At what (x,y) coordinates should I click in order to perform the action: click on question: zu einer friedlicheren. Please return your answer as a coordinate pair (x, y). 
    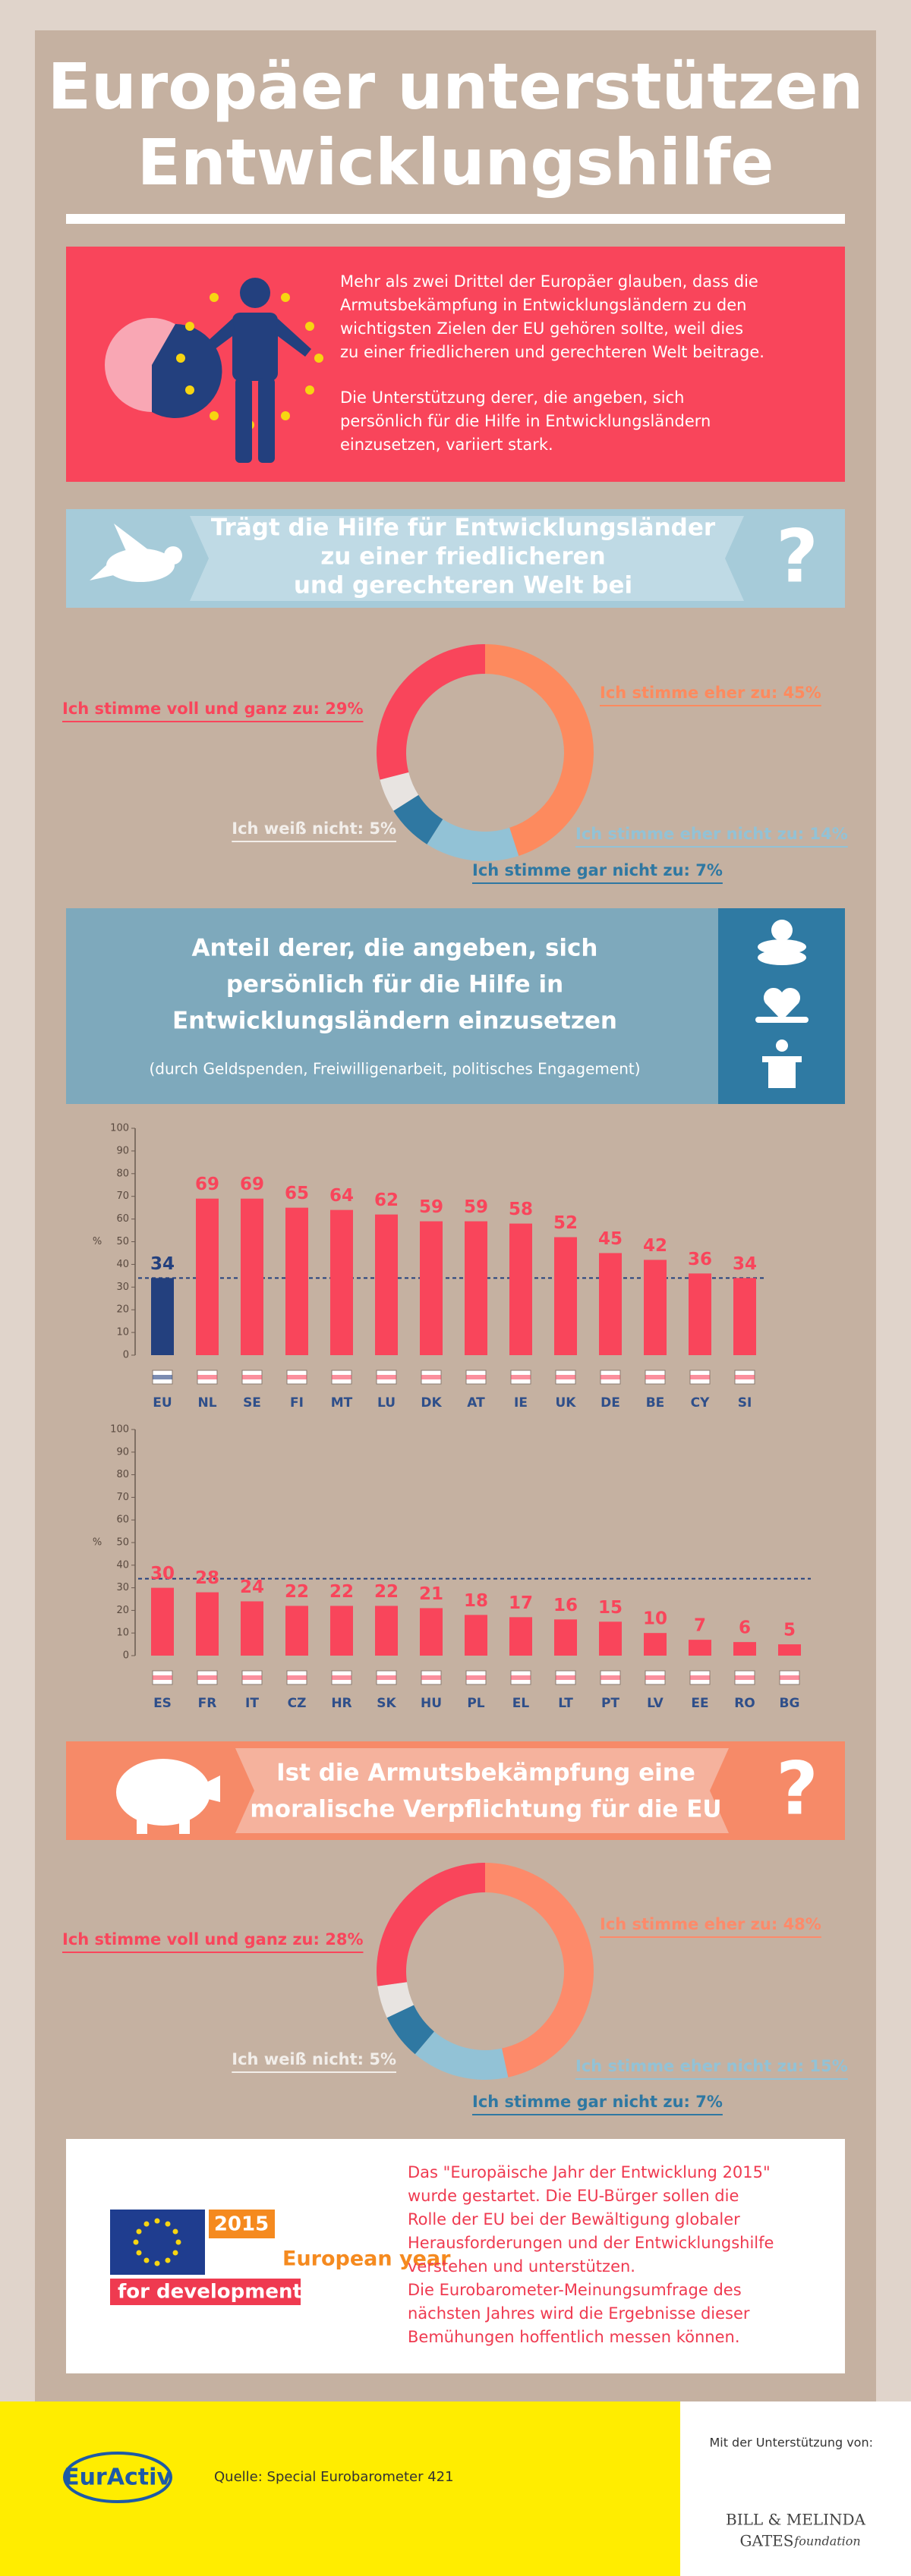
    Looking at the image, I should click on (462, 557).